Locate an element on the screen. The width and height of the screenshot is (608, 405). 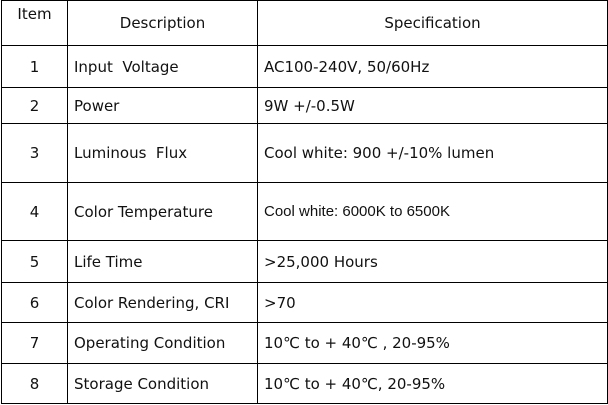
table-cell: 4 is located at coordinates (34, 211).